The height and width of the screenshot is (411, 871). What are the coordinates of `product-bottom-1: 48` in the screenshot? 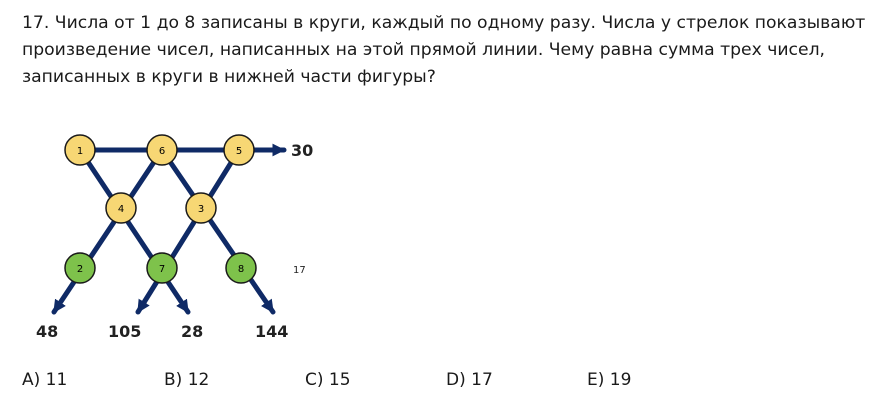 It's located at (47, 331).